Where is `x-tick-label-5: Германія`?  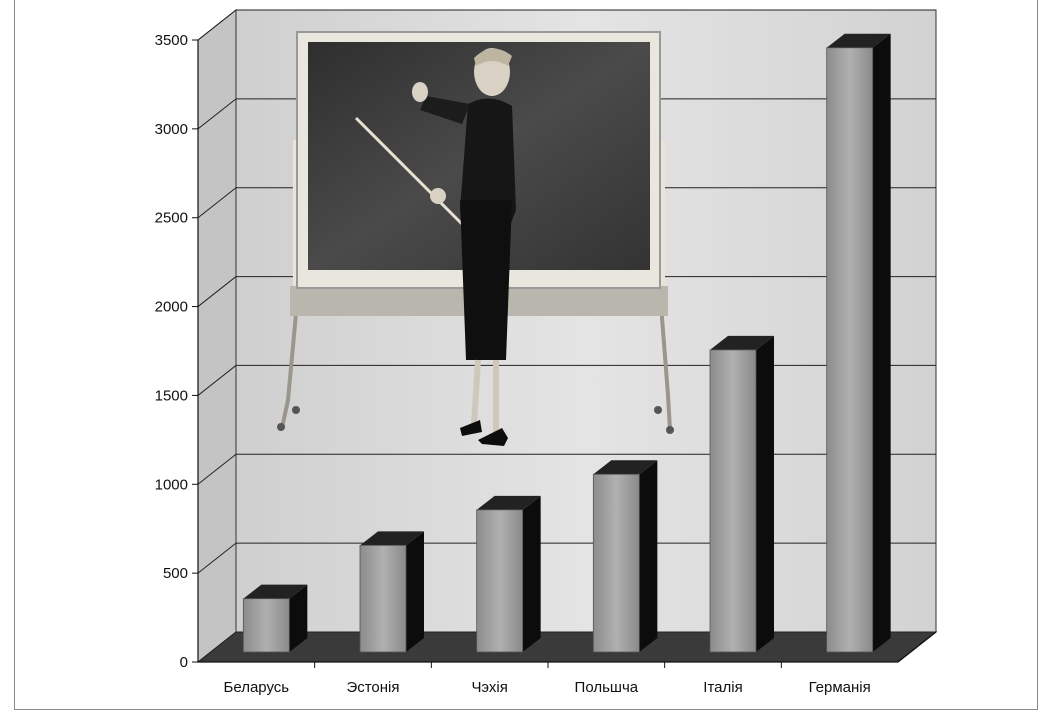
x-tick-label-5: Германія is located at coordinates (840, 687).